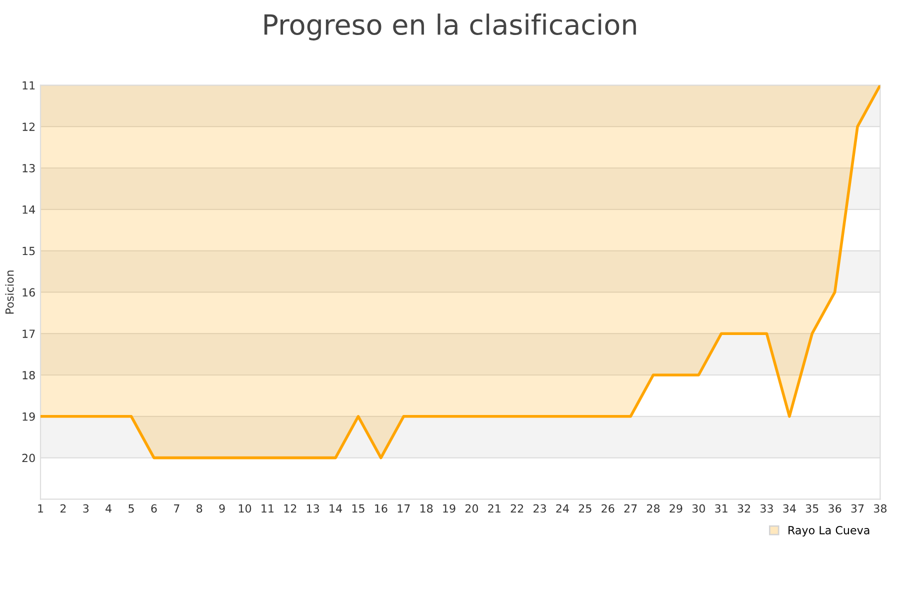  I want to click on y-axis-title: Posicion, so click(9, 292).